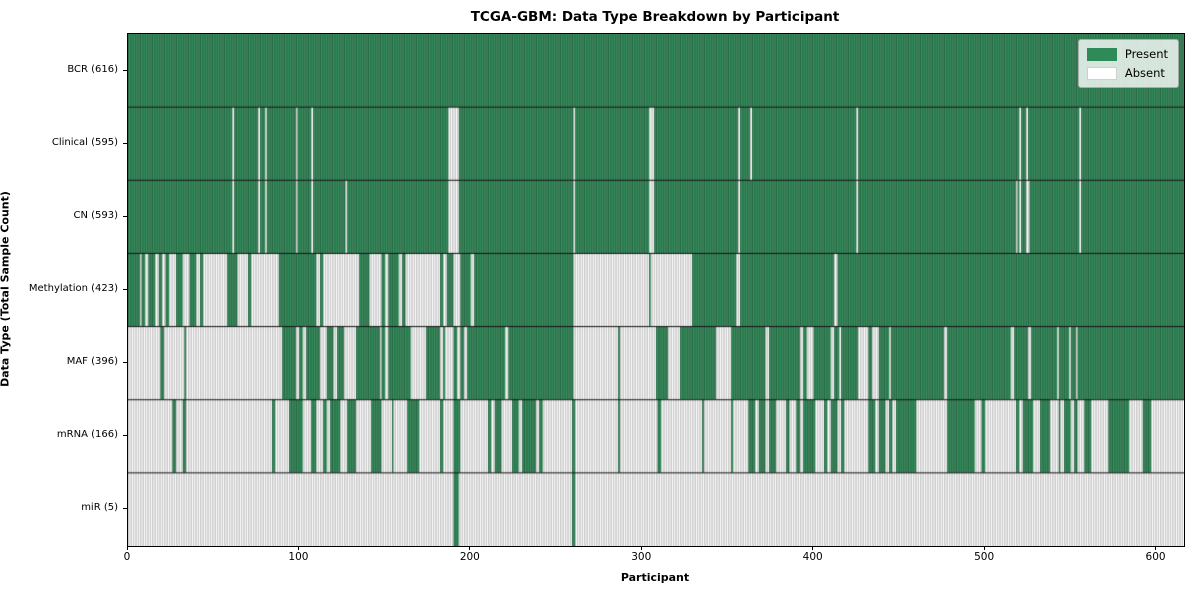 This screenshot has height=600, width=1200. What do you see at coordinates (812, 557) in the screenshot?
I see `x-tick-label: 400` at bounding box center [812, 557].